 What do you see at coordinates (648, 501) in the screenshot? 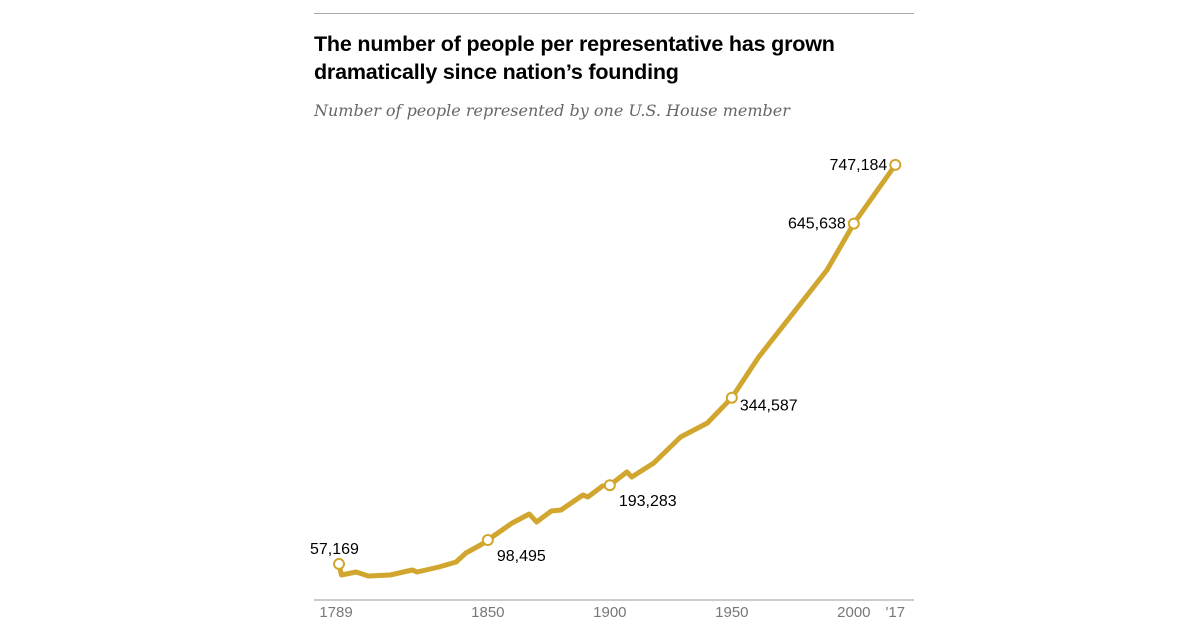
I see `data-label: 193,283` at bounding box center [648, 501].